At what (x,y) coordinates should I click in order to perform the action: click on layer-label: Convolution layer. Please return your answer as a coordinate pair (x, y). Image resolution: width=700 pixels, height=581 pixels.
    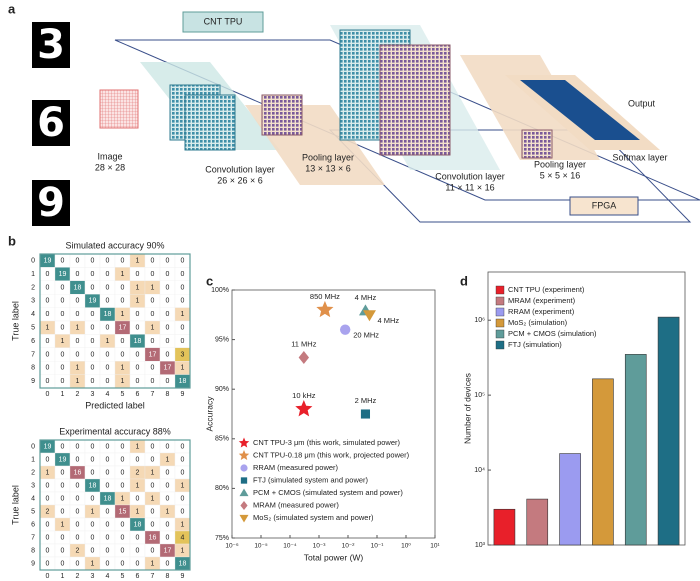
    Looking at the image, I should click on (470, 176).